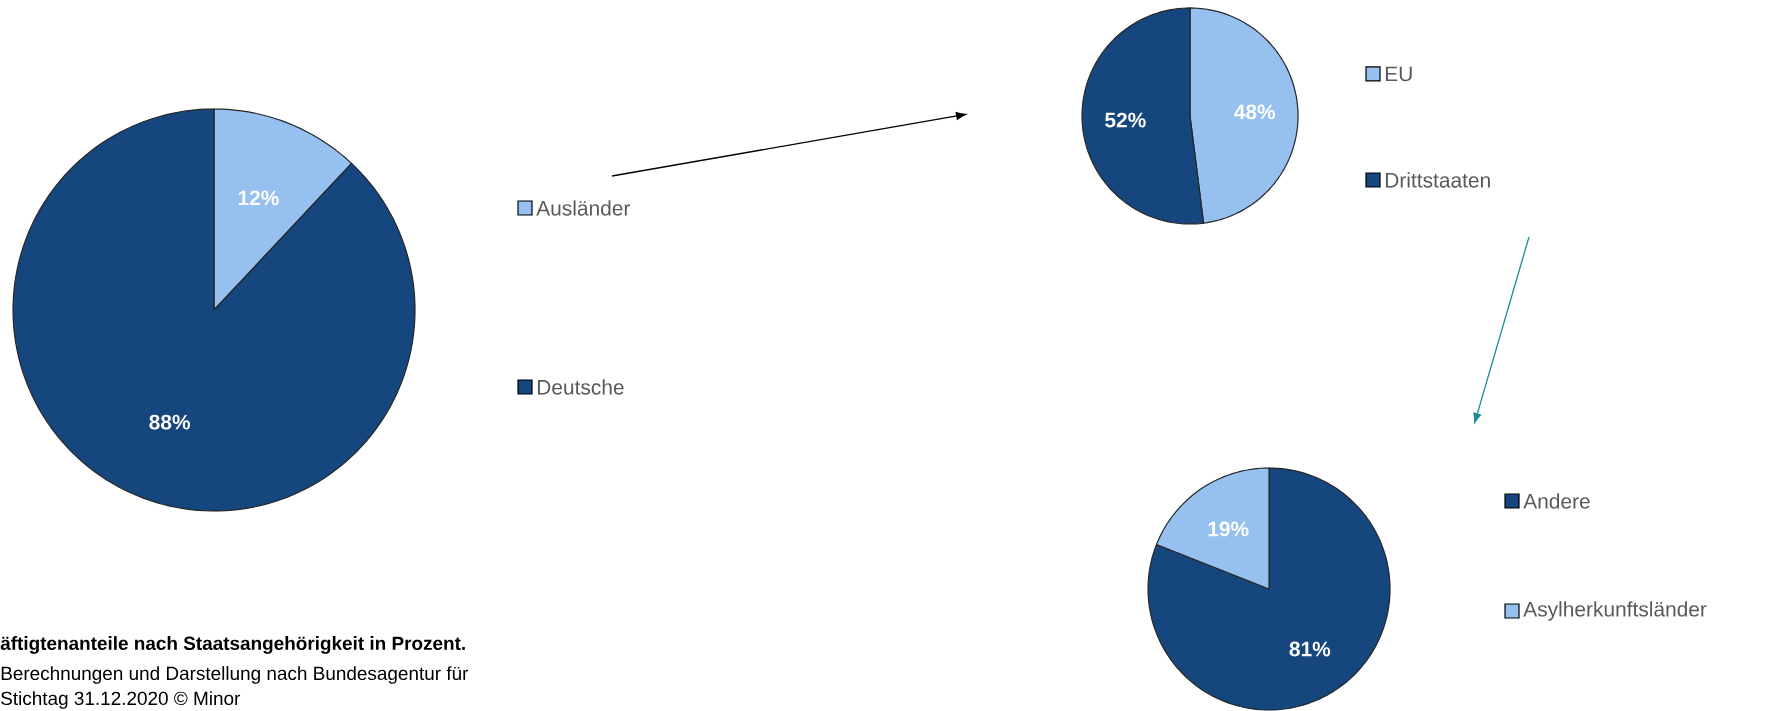 The height and width of the screenshot is (711, 1785). Describe the element at coordinates (169, 422) in the screenshot. I see `data-label: 88%` at that location.